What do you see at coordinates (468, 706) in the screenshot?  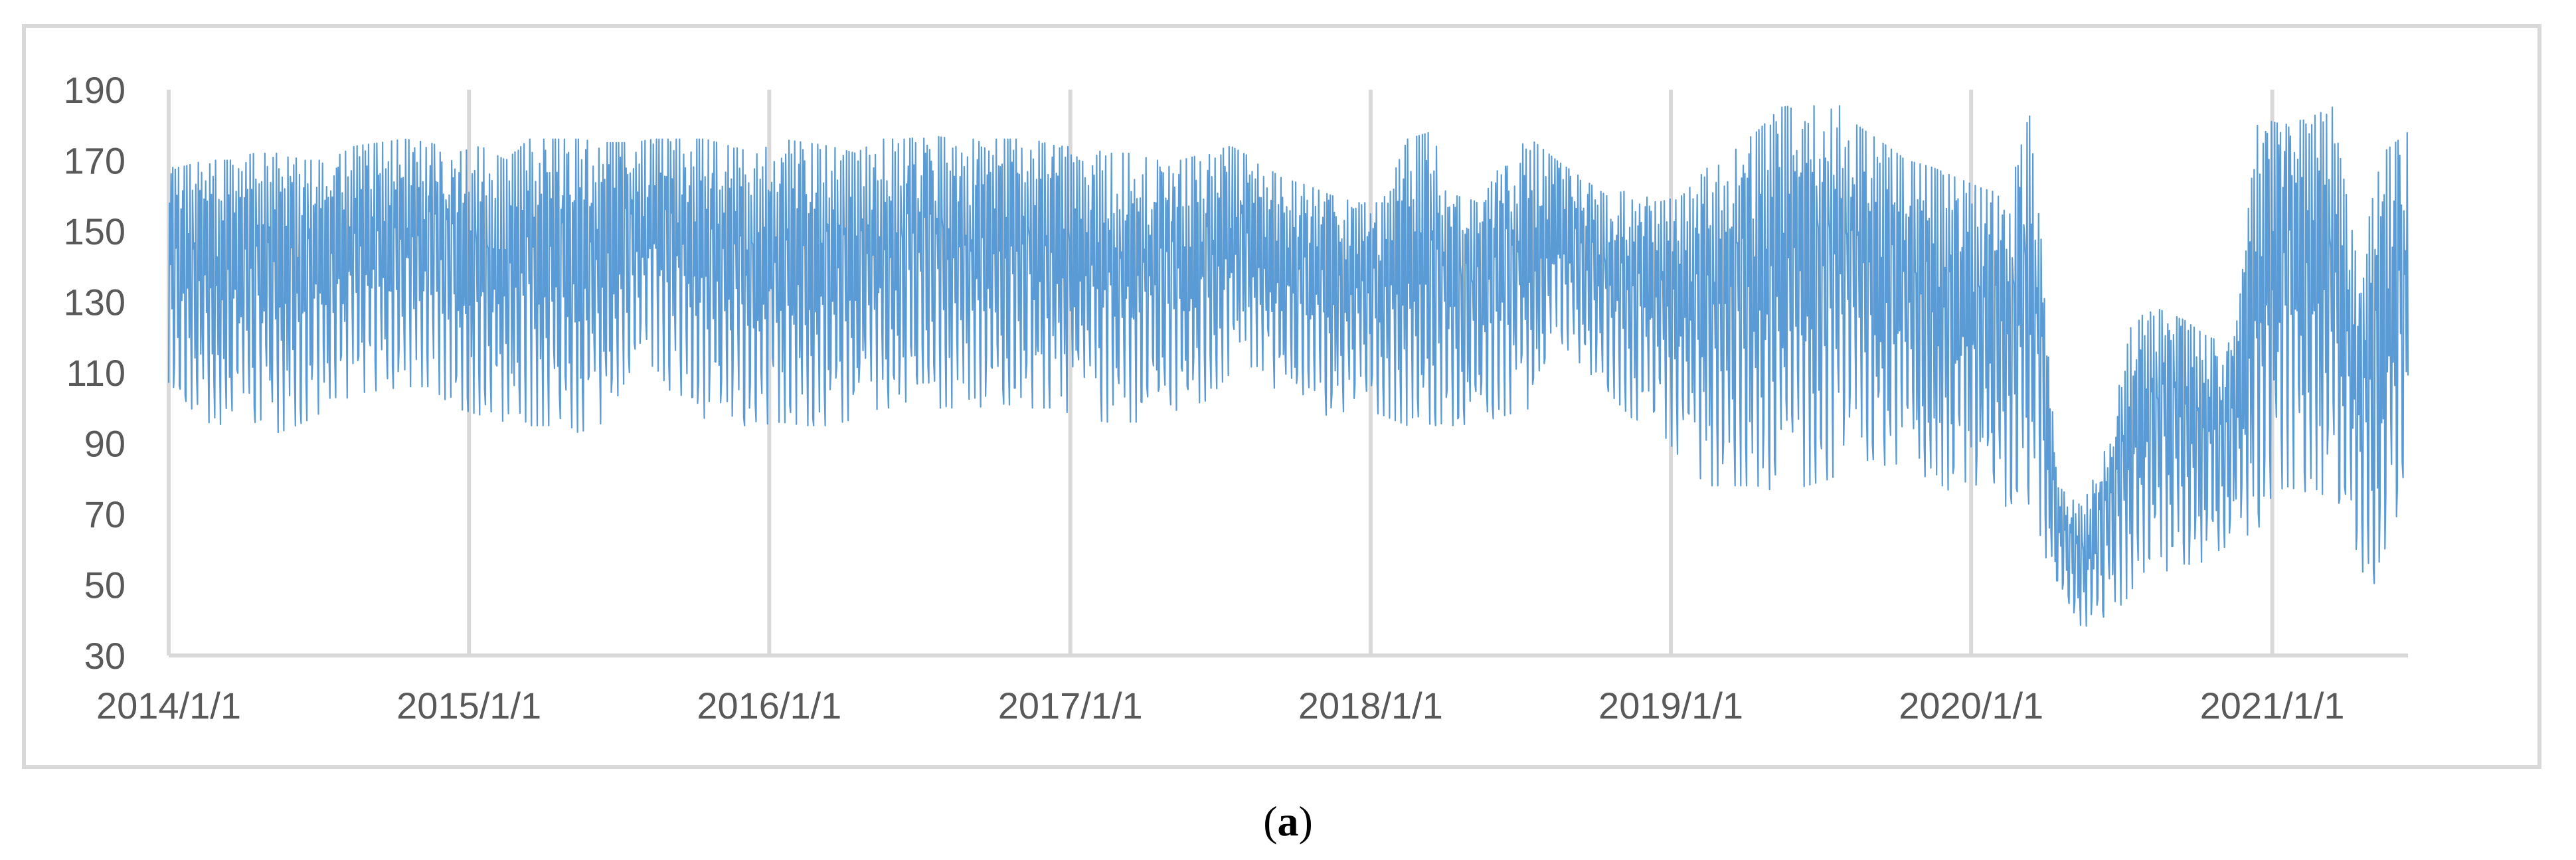 I see `x-tick-label: 2015/1/1` at bounding box center [468, 706].